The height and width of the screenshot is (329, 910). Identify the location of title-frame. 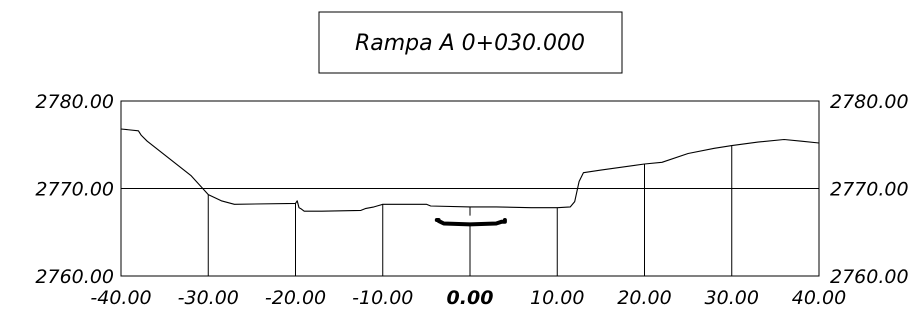
(470, 42).